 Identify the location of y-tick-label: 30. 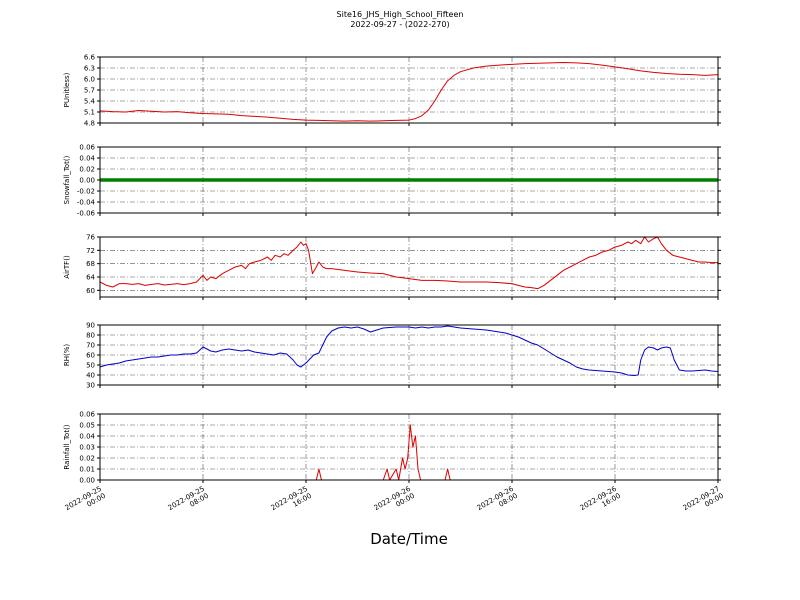
(90, 386).